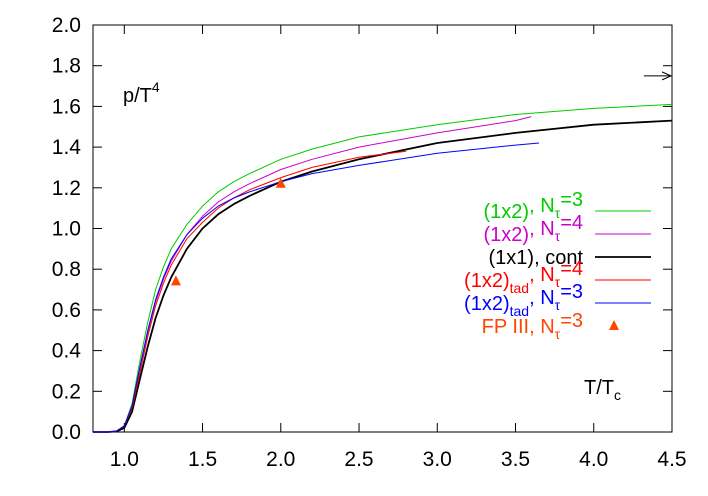 This screenshot has width=708, height=496. I want to click on limit-arrow, so click(658, 76).